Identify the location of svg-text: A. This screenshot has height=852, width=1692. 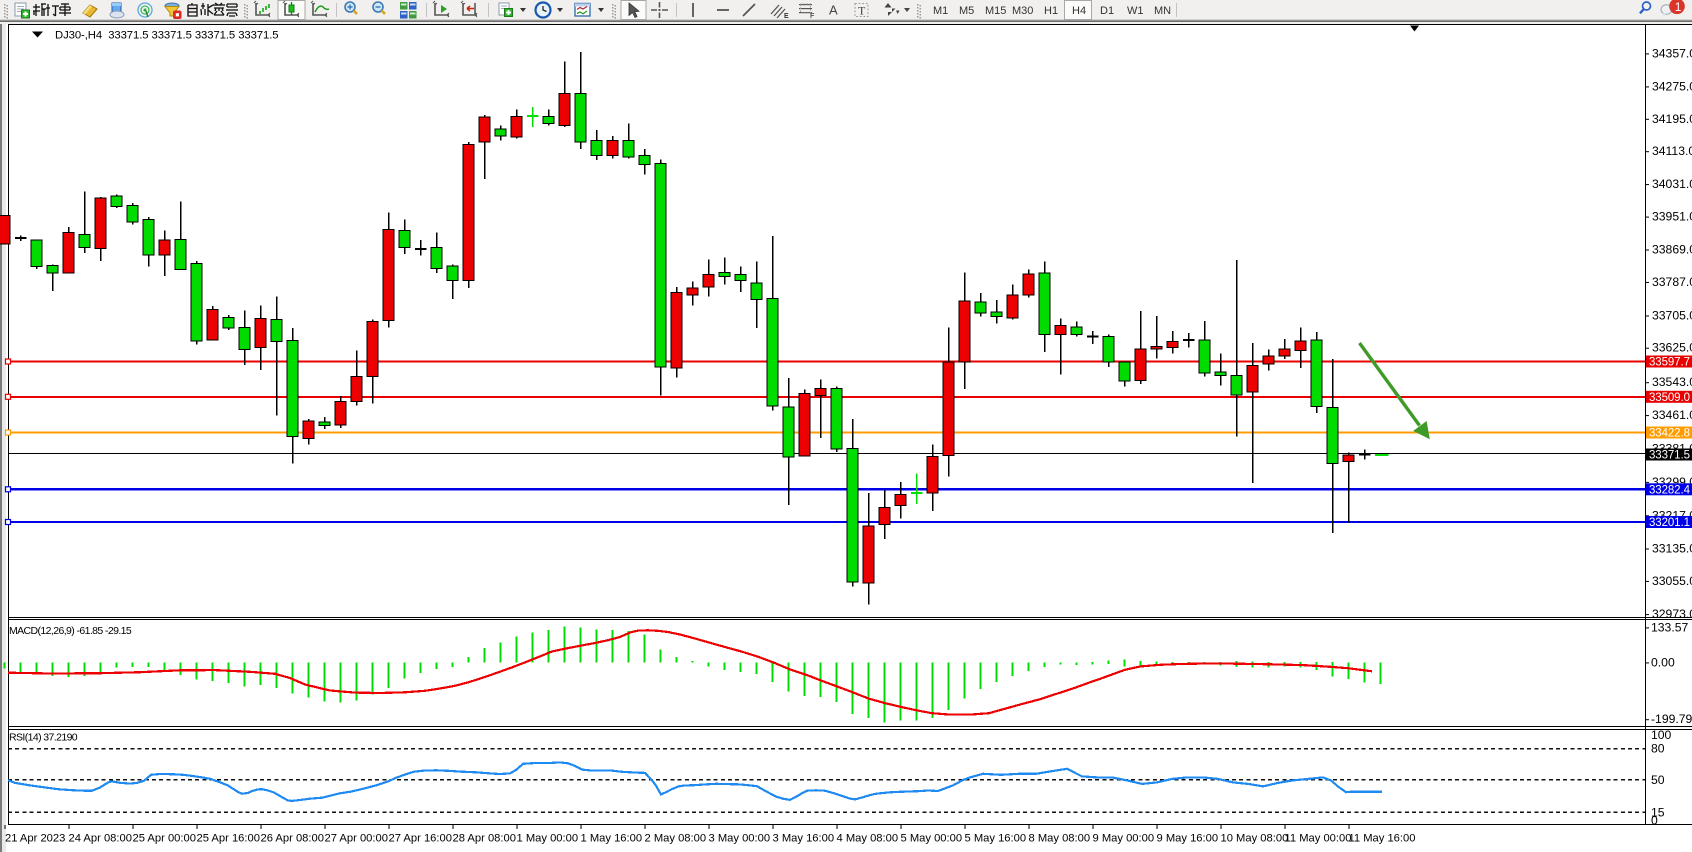
(833, 10).